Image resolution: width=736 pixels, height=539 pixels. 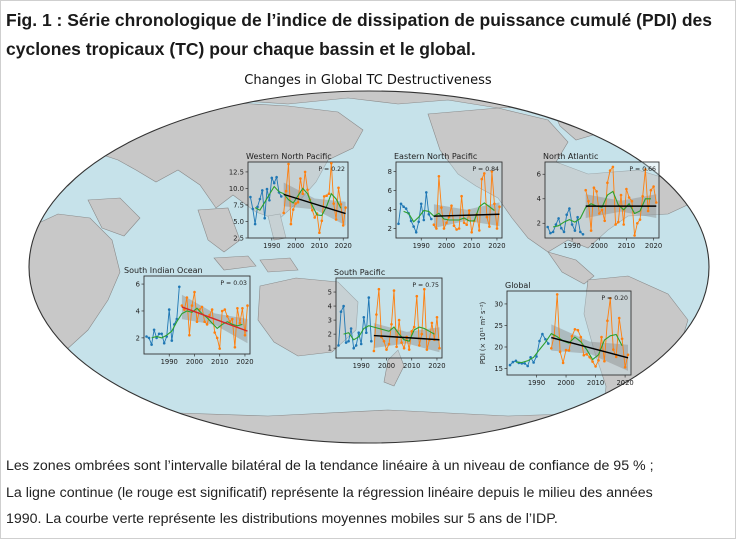 What do you see at coordinates (163, 270) in the screenshot?
I see `inset-title: South Indian Ocean` at bounding box center [163, 270].